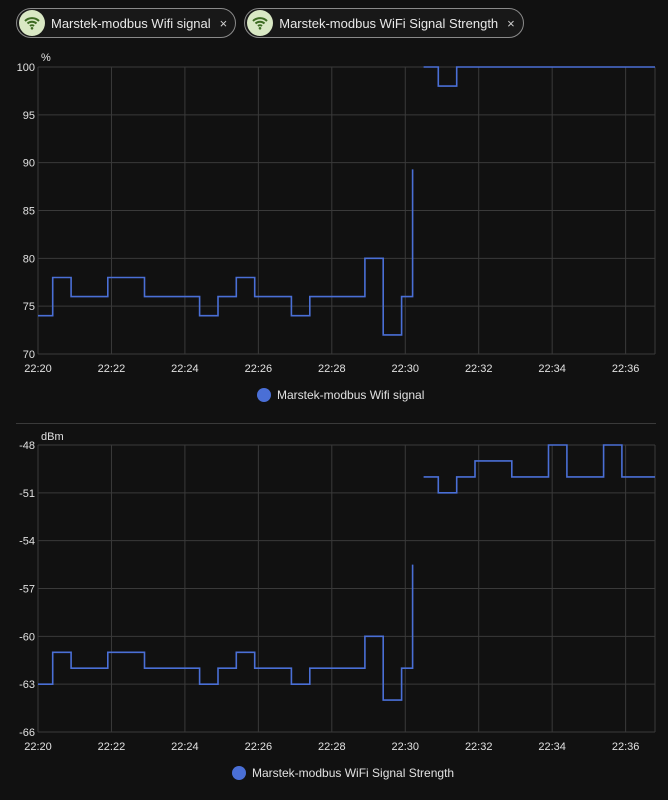  What do you see at coordinates (52, 437) in the screenshot?
I see `unit-label: dBm` at bounding box center [52, 437].